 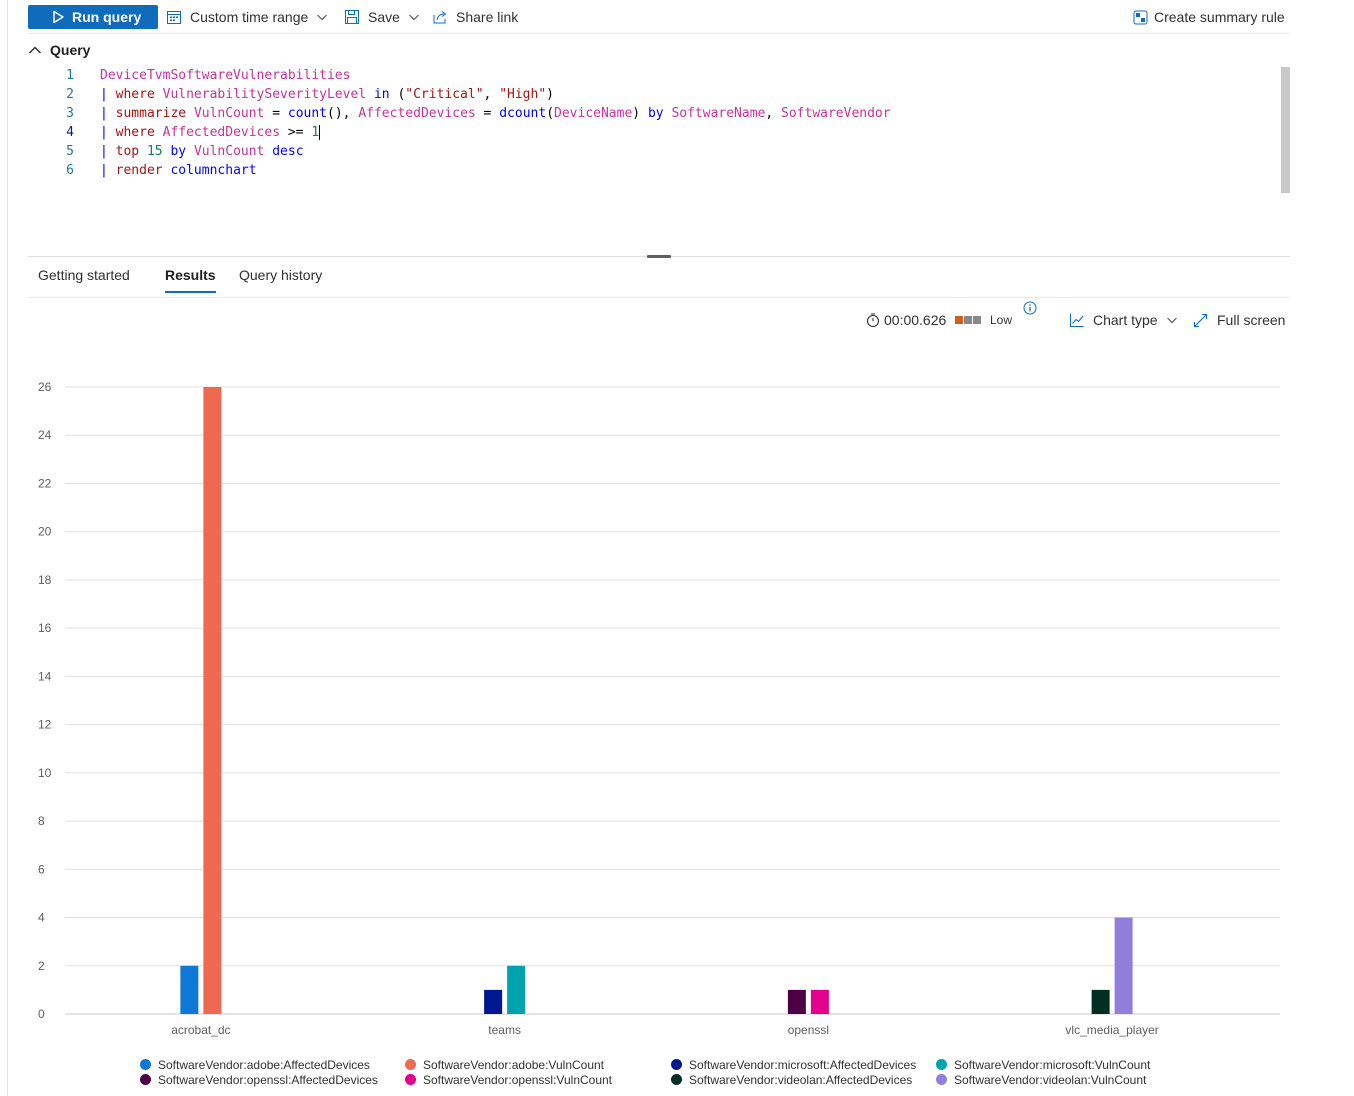 I want to click on code-token: VulnerabilitySeverityLevel, so click(x=264, y=94).